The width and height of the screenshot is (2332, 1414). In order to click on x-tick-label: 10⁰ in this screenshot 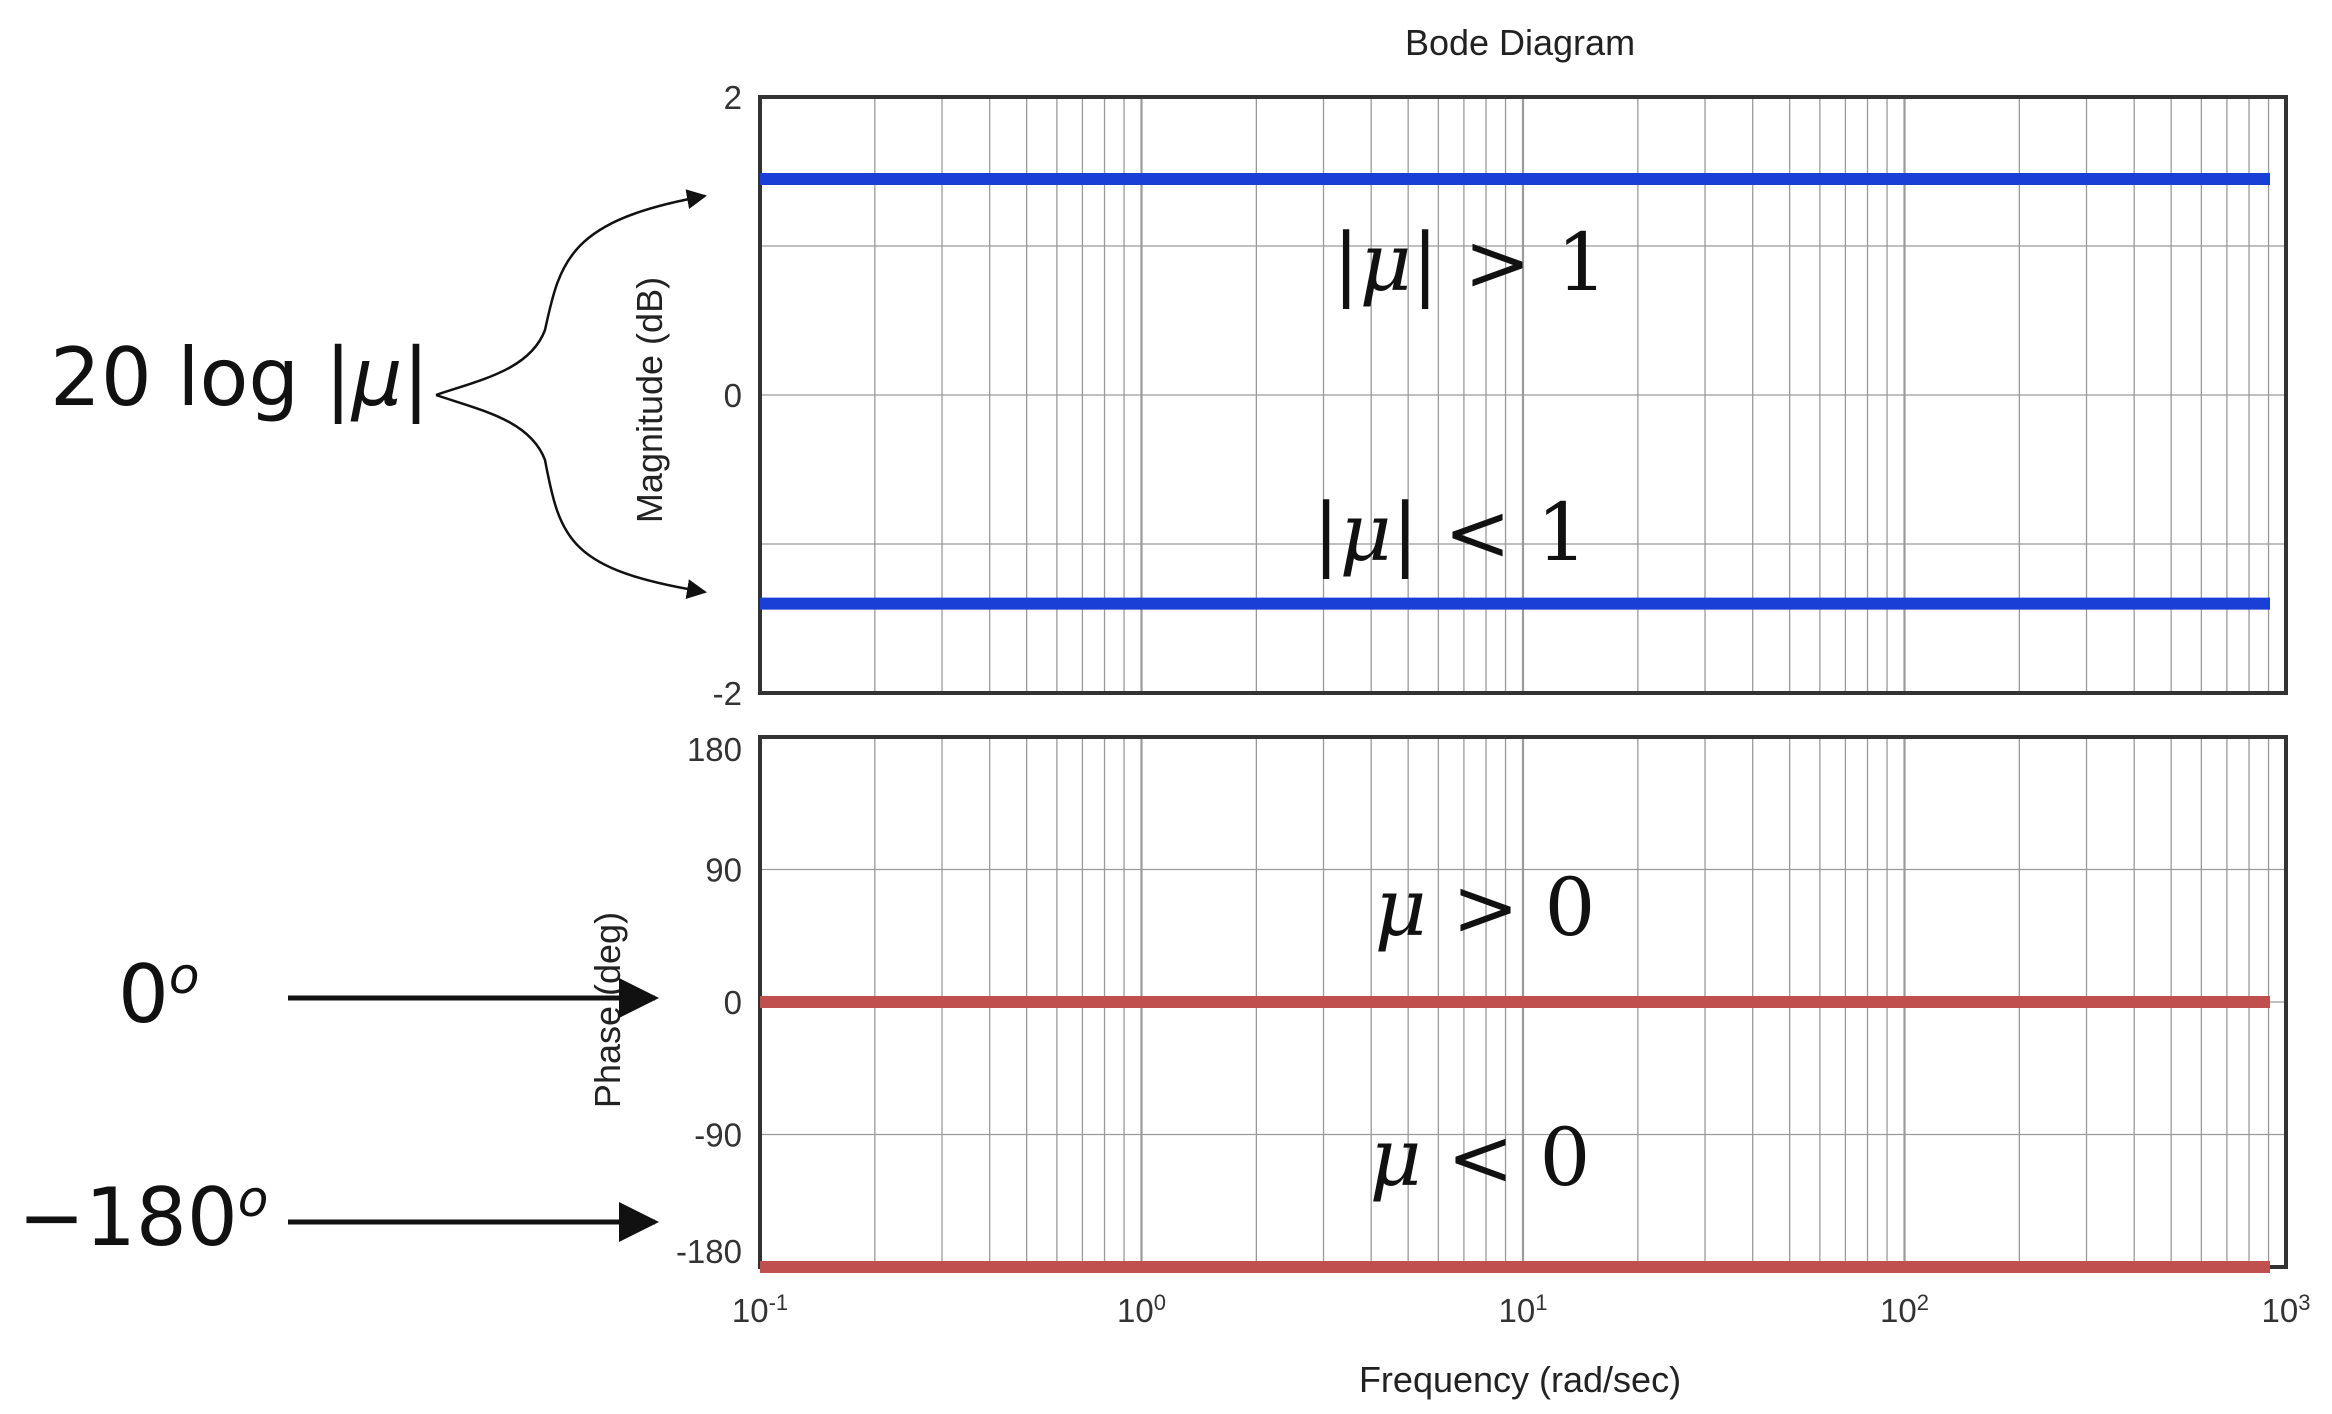, I will do `click(1141, 1310)`.